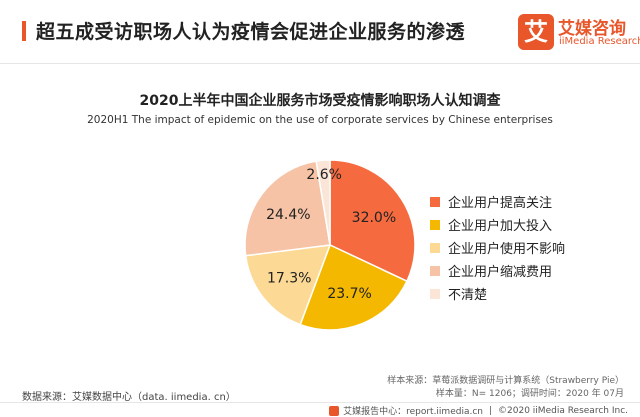 The height and width of the screenshot is (417, 640). What do you see at coordinates (334, 410) in the screenshot?
I see `report-center-icon` at bounding box center [334, 410].